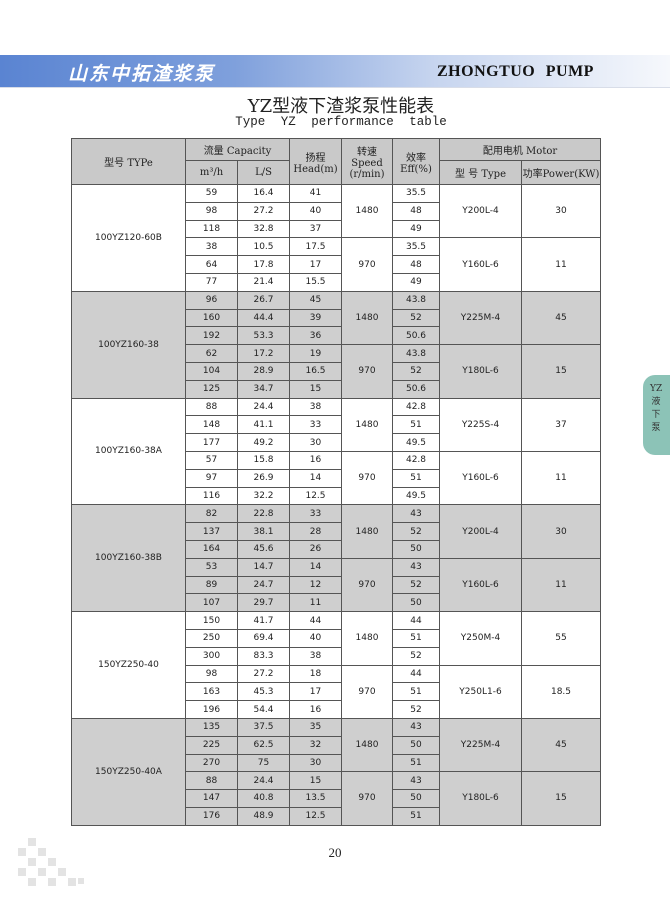 The height and width of the screenshot is (902, 670). Describe the element at coordinates (561, 691) in the screenshot. I see `motor-power-cell: 18.5` at that location.